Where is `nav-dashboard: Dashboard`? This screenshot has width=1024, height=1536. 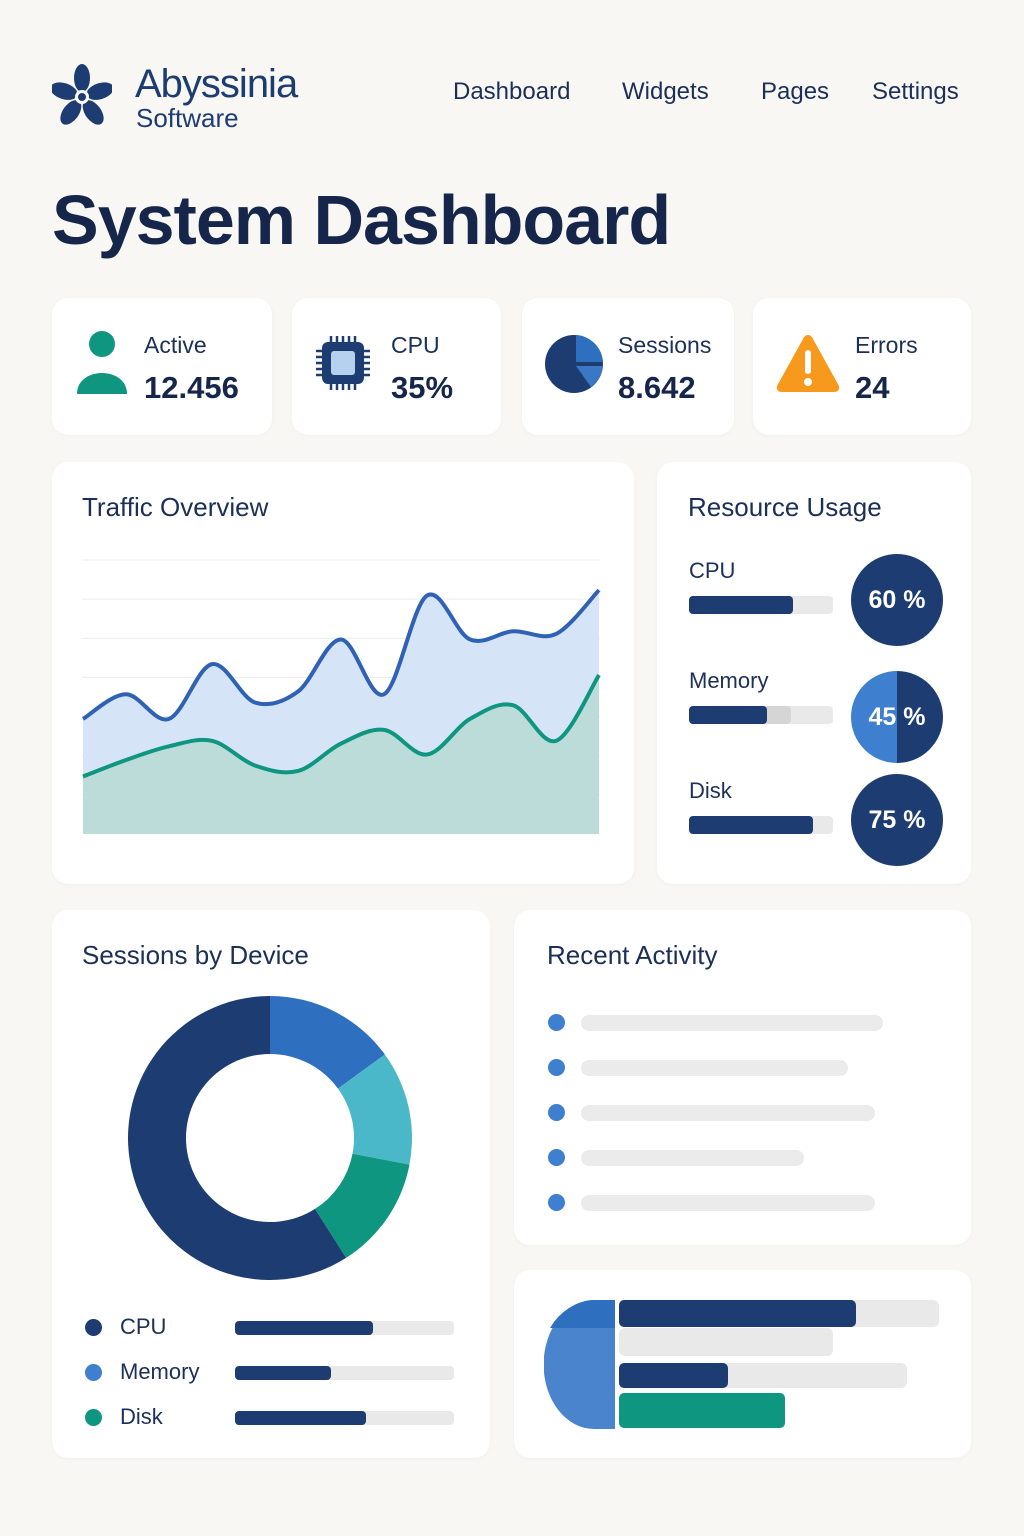
nav-dashboard: Dashboard is located at coordinates (512, 91).